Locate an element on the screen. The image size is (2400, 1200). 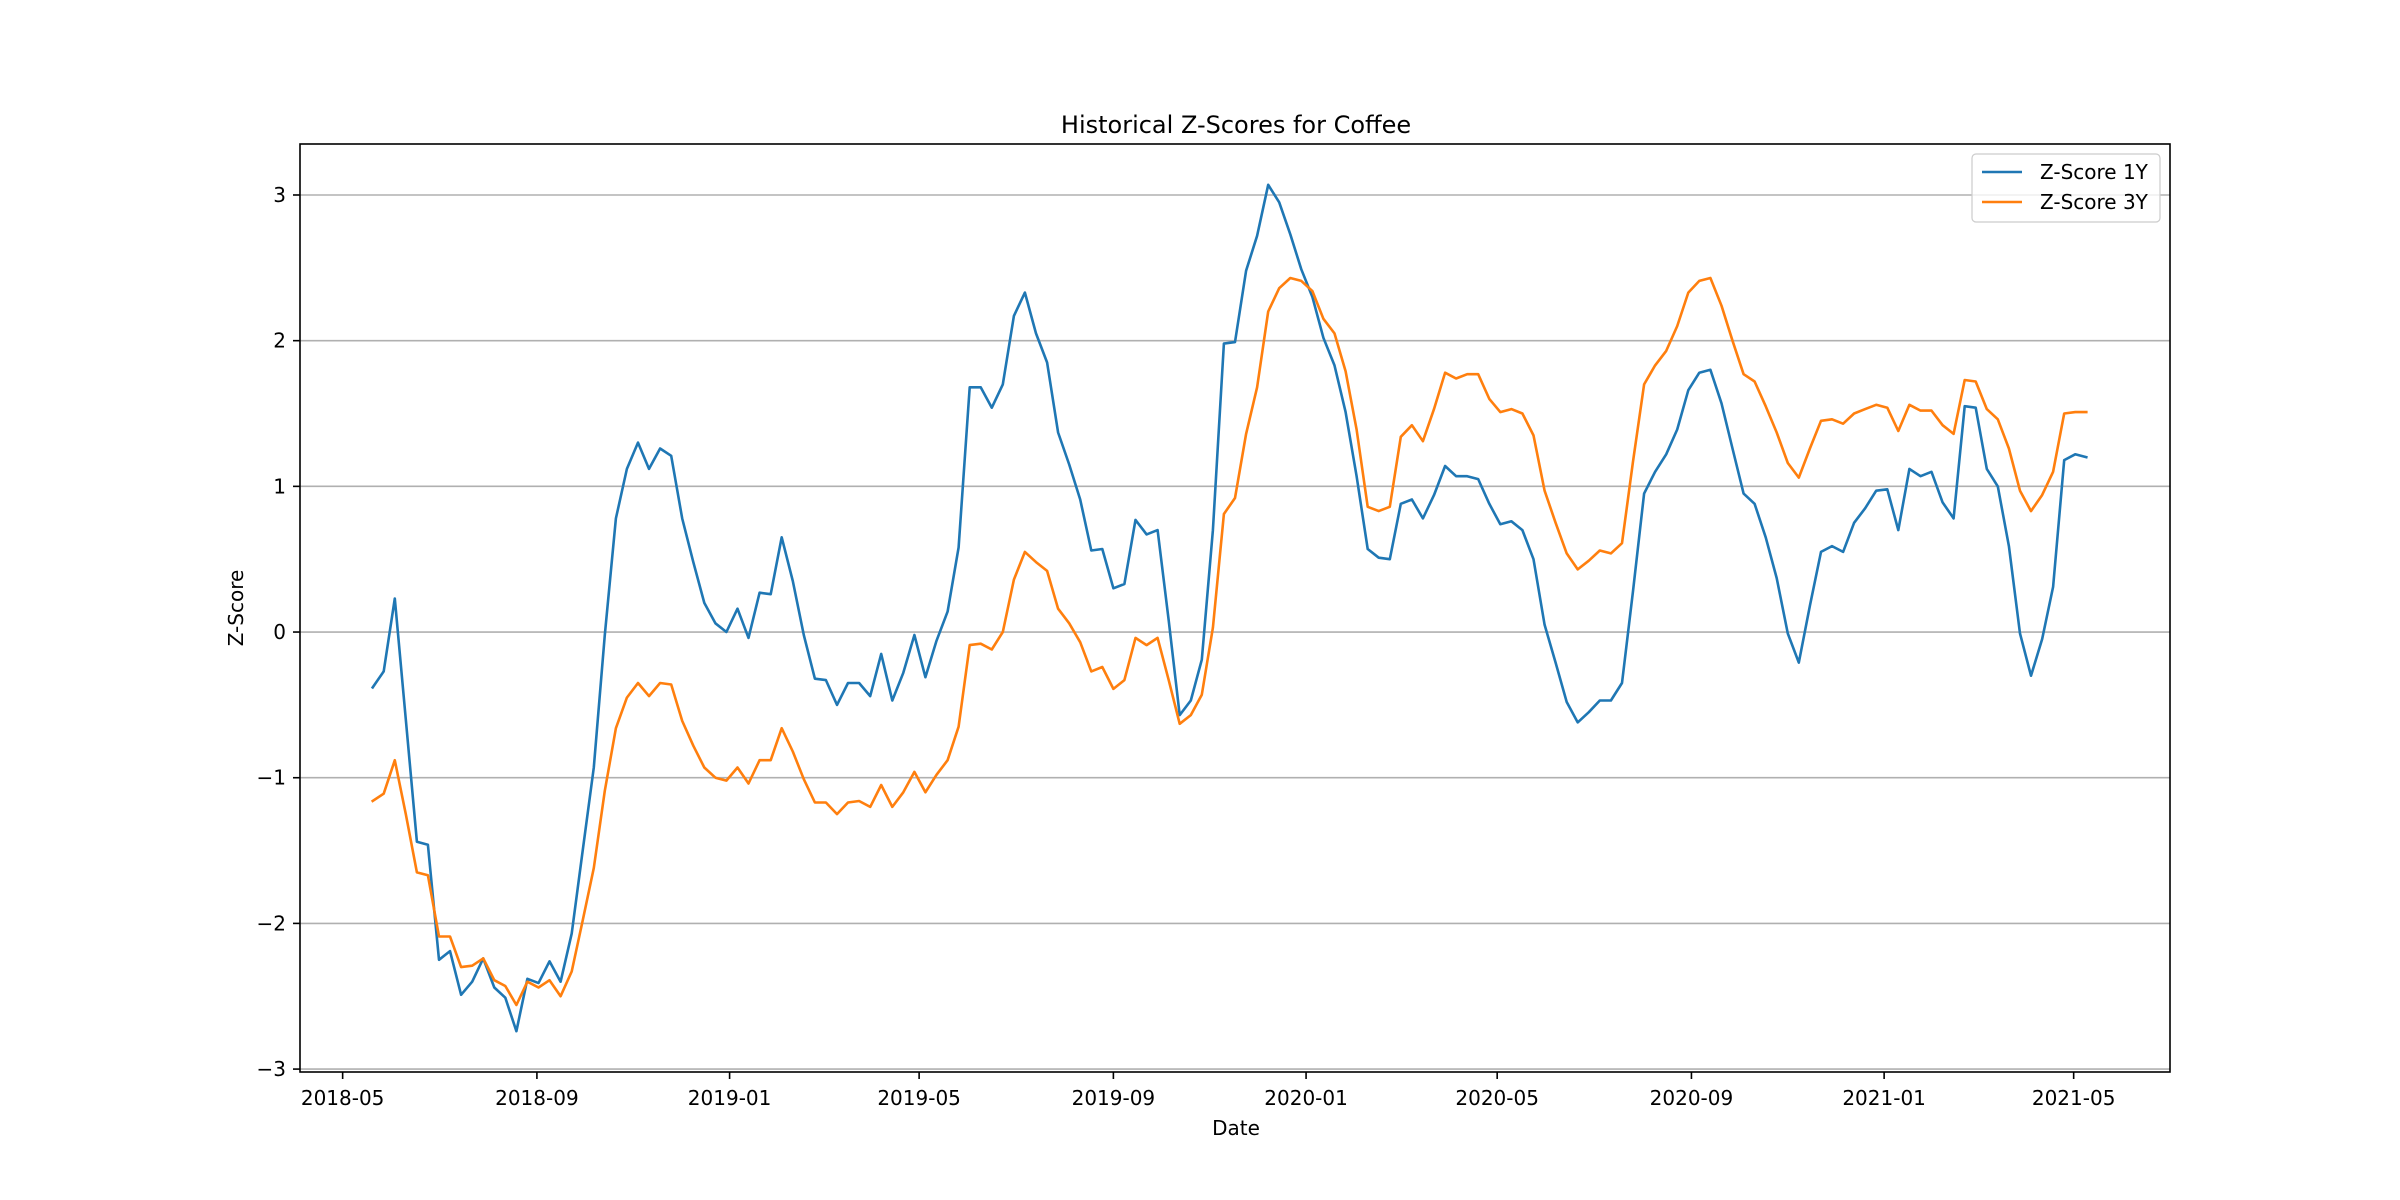
y-axis: 3 2 1 0 −1 −2 −3 is located at coordinates (278, 632).